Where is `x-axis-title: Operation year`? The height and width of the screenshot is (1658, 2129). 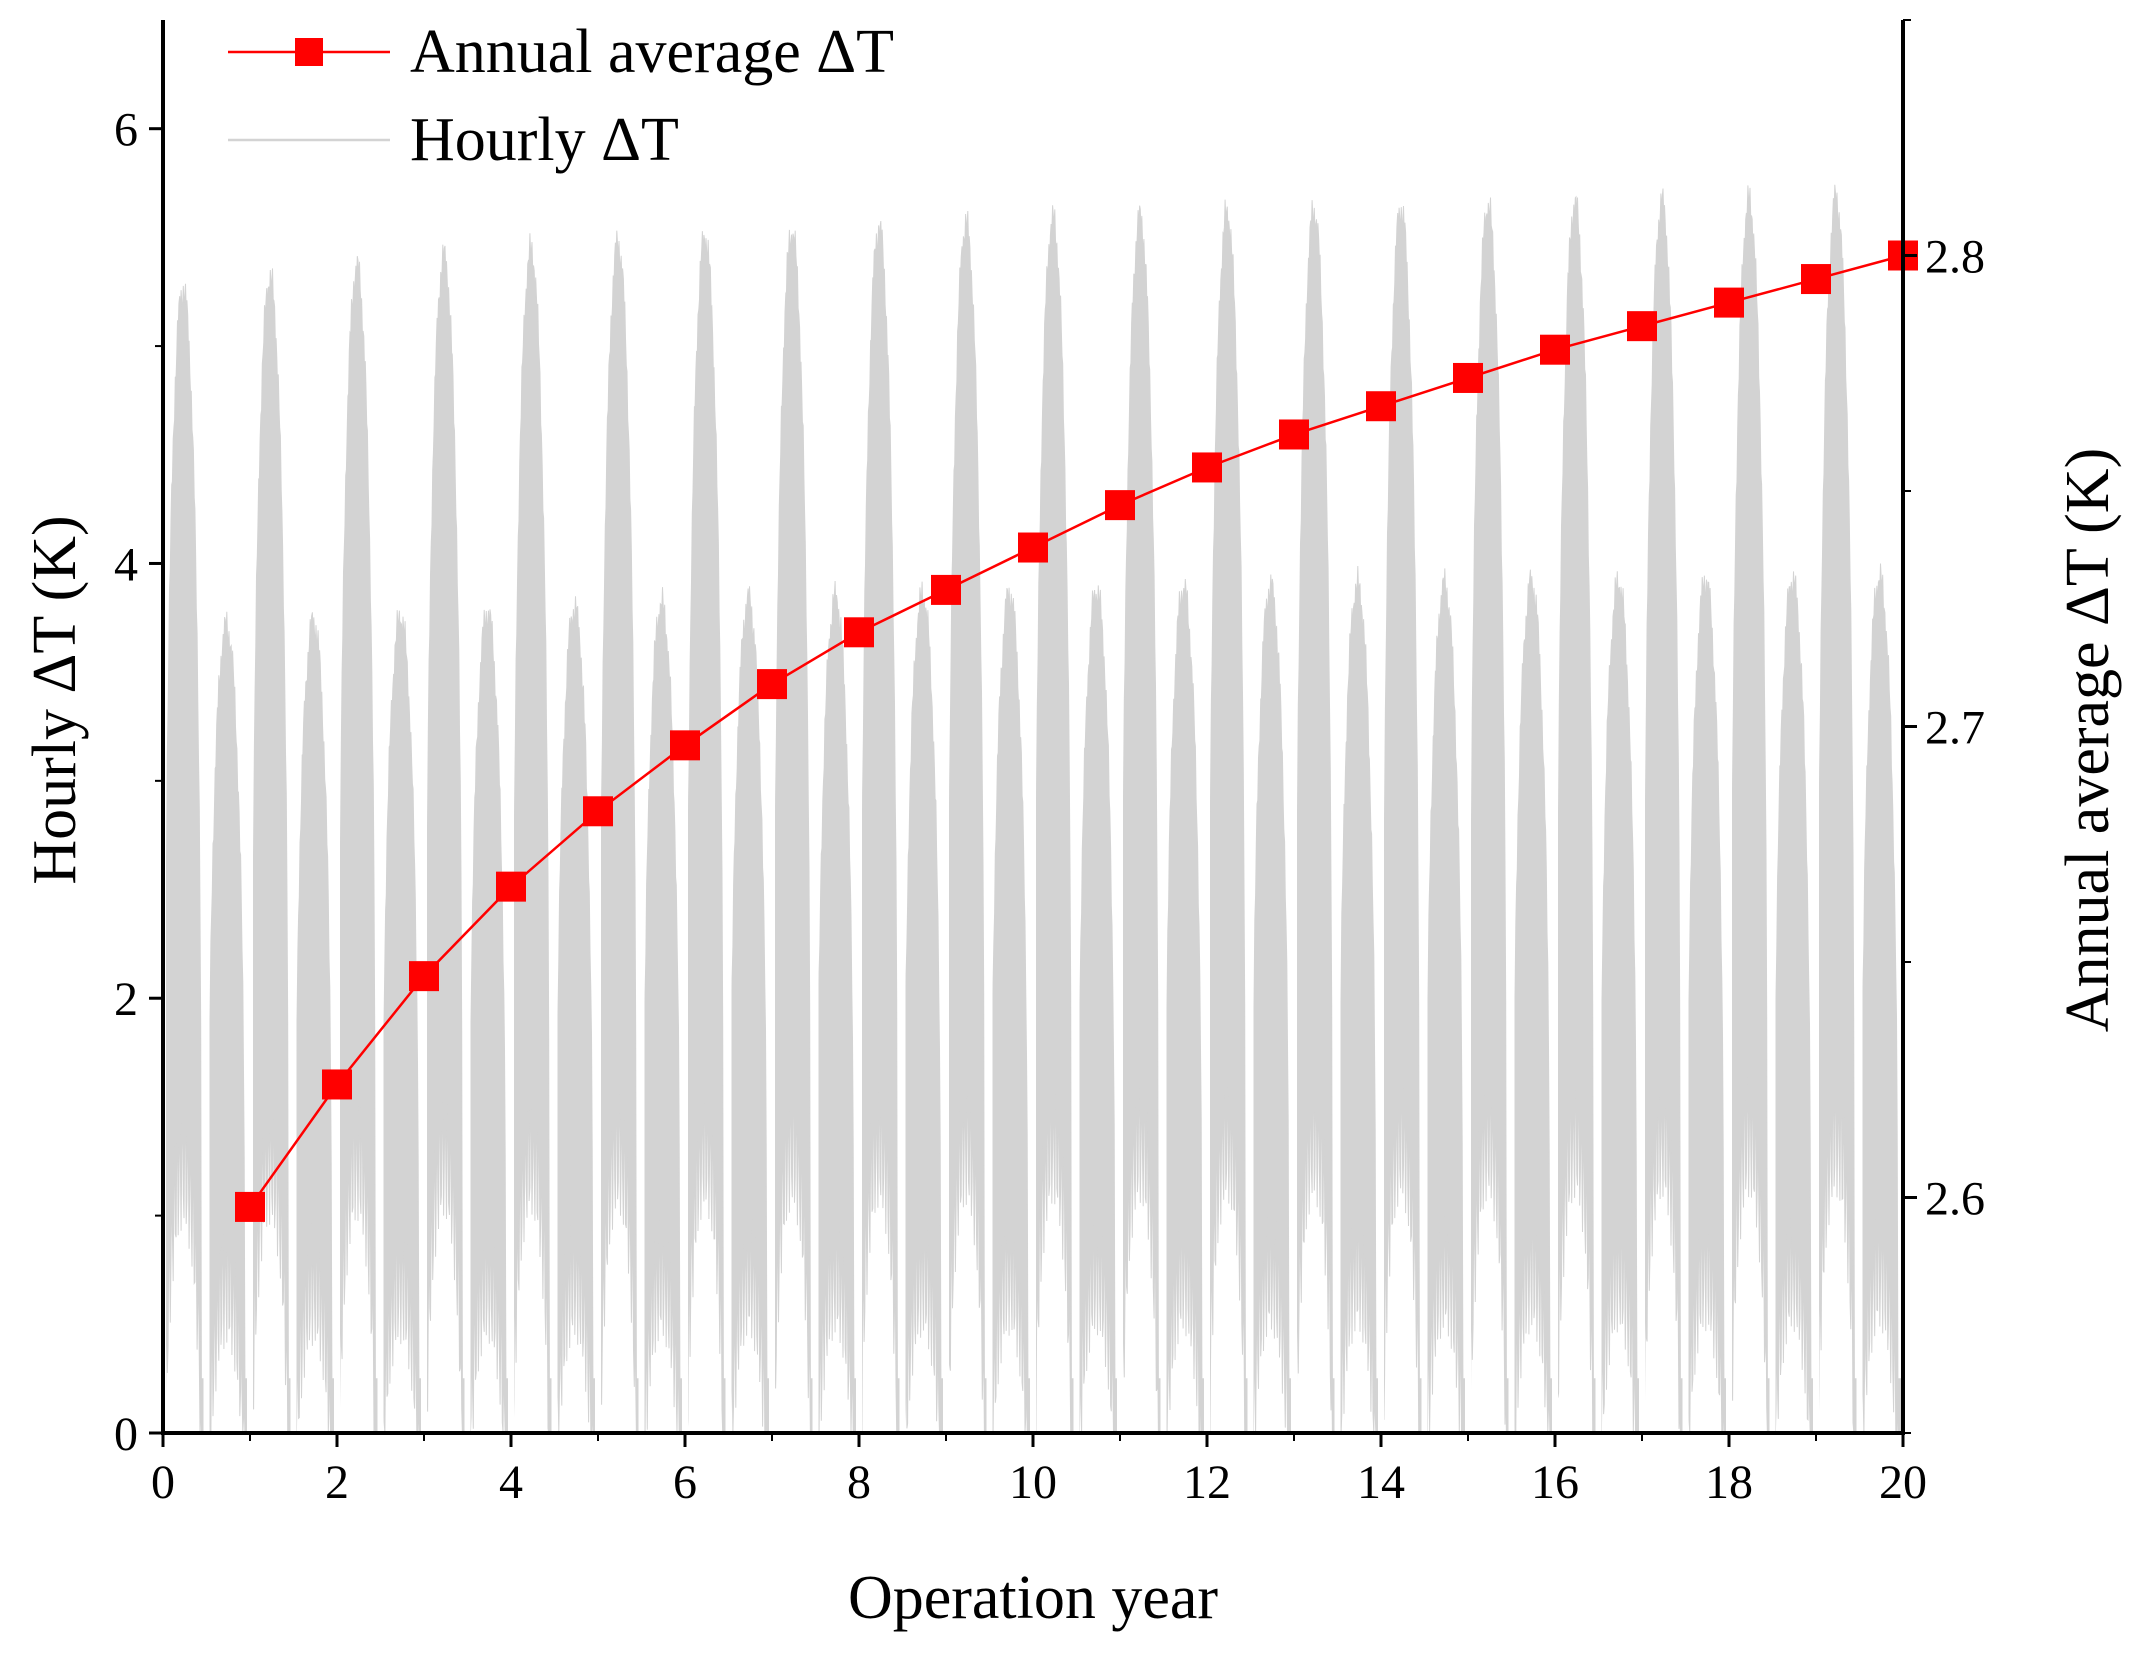
x-axis-title: Operation year is located at coordinates (1033, 1598).